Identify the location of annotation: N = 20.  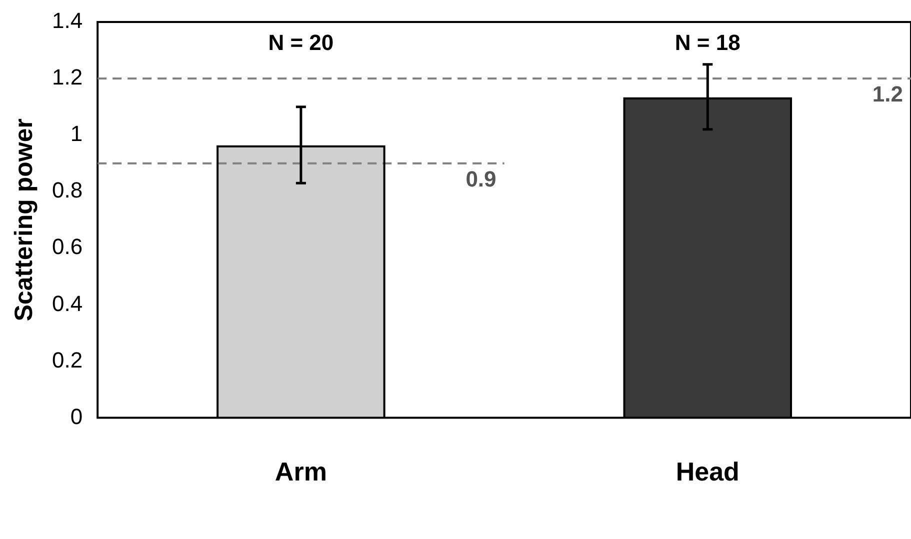
(301, 43).